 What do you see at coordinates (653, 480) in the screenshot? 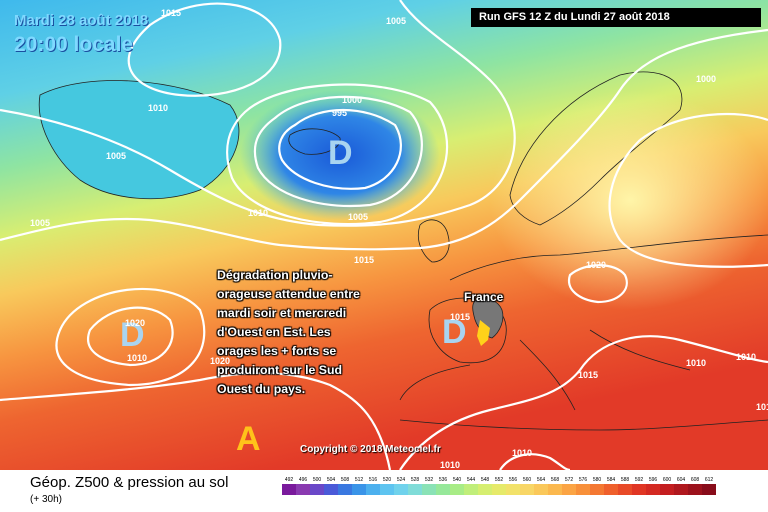
I see `scale-value: 596` at bounding box center [653, 480].